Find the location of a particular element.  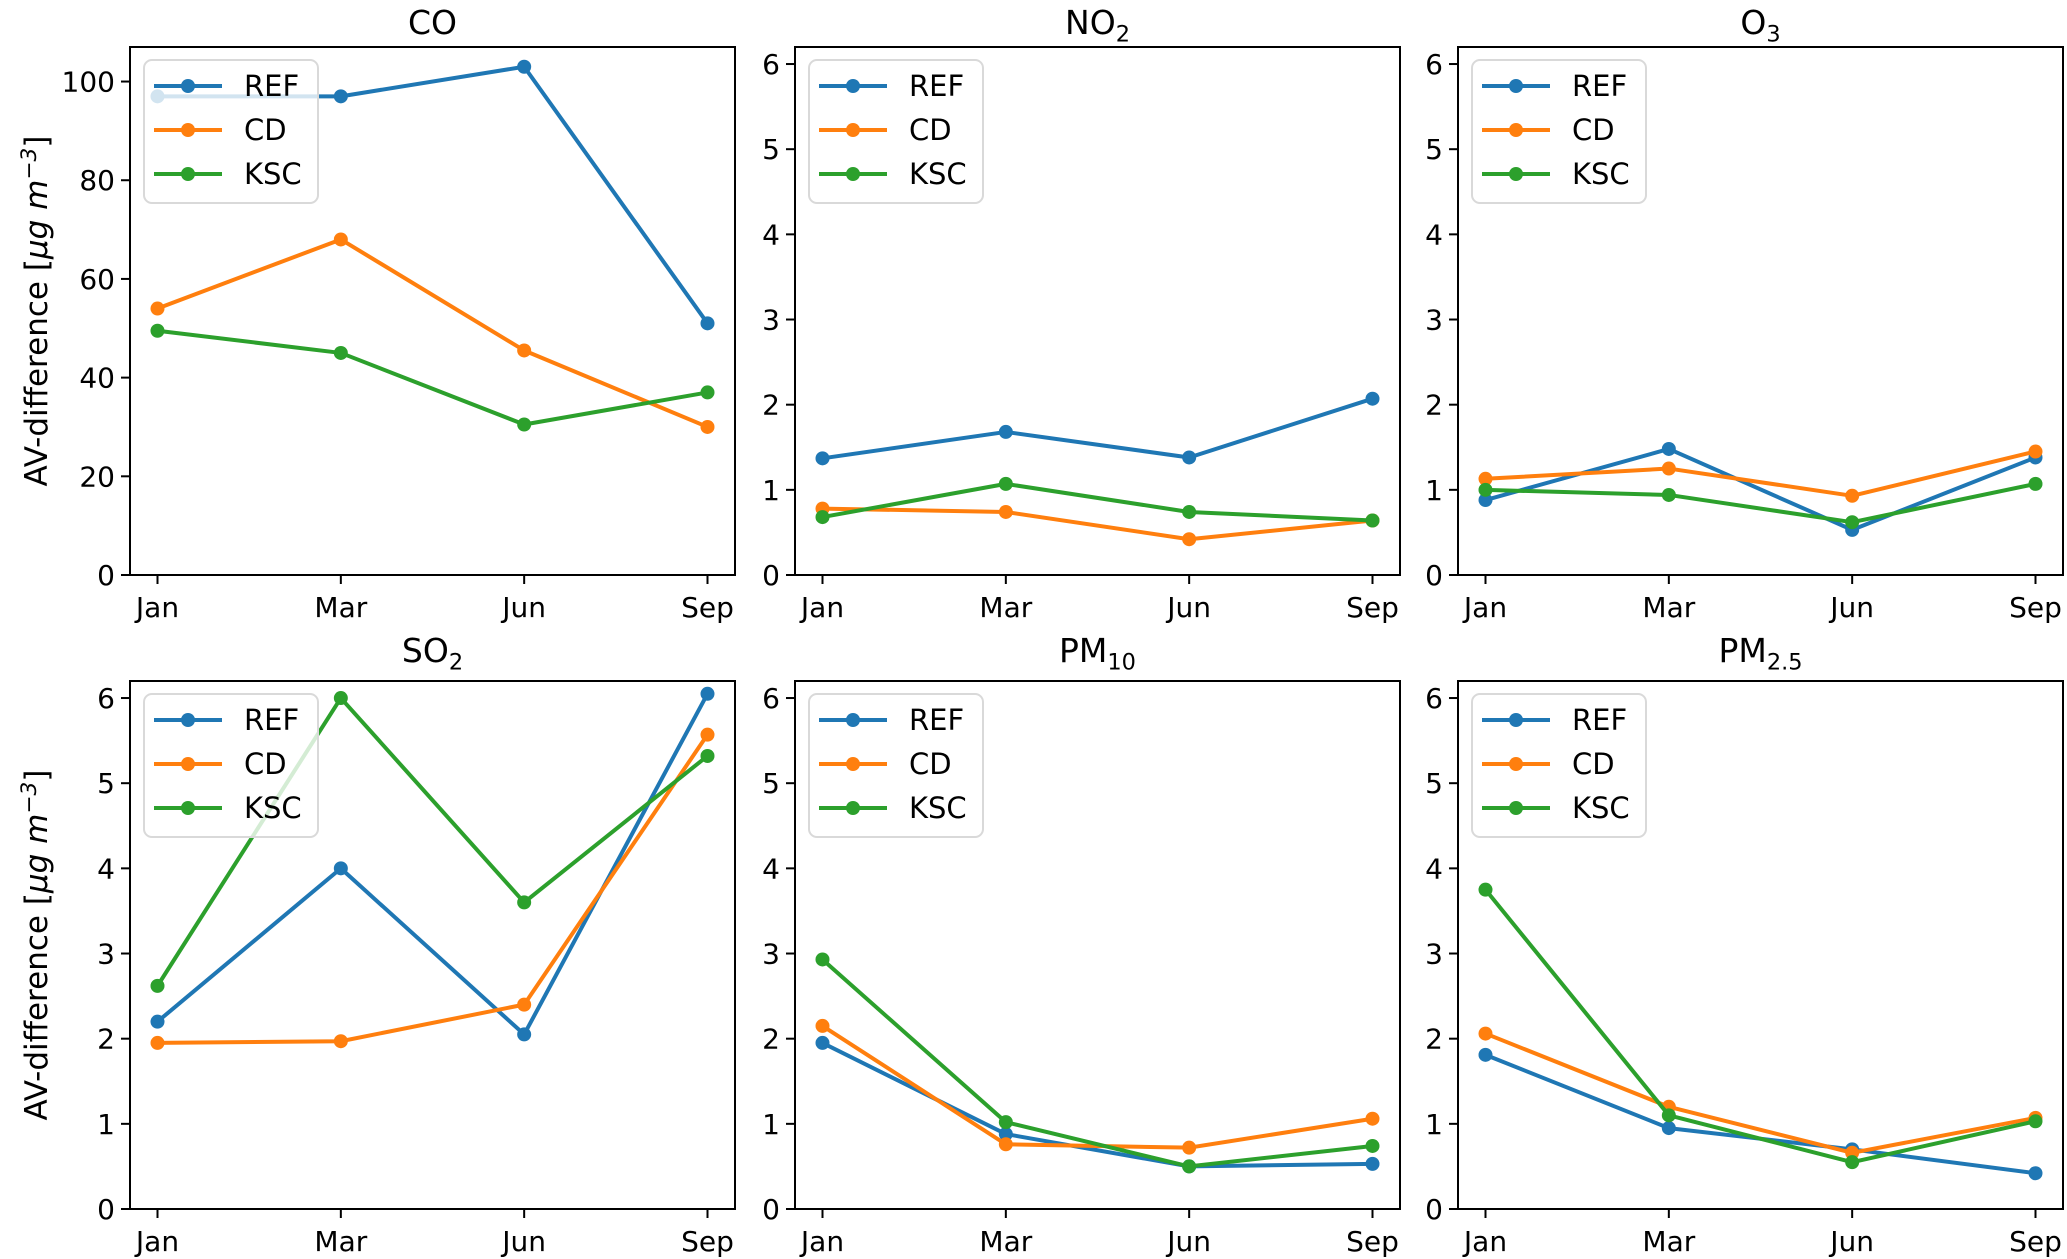

plot-frame is located at coordinates (432, 945).